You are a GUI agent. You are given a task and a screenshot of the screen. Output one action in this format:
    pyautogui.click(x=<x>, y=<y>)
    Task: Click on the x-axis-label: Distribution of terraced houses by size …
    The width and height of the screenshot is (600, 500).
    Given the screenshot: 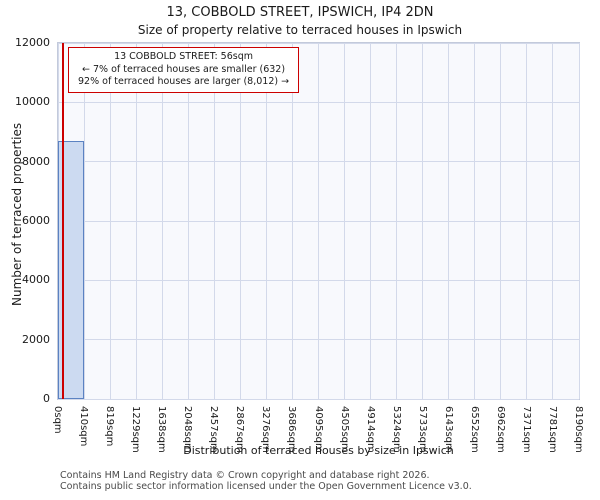 What is the action you would take?
    pyautogui.click(x=318, y=450)
    